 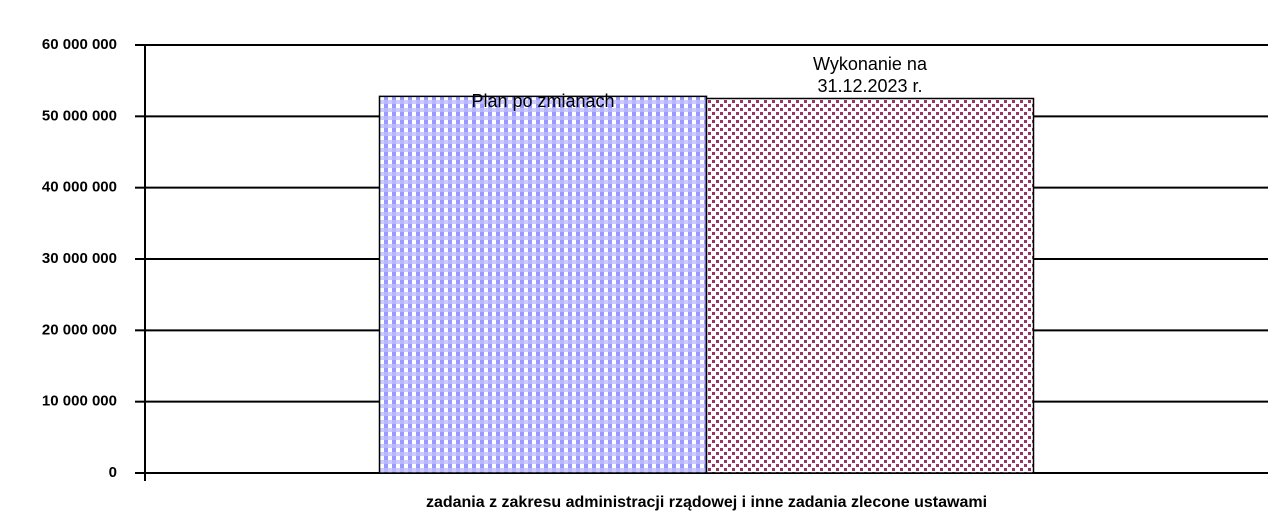 I want to click on y-tick-label: 40 000 000, so click(x=79, y=187).